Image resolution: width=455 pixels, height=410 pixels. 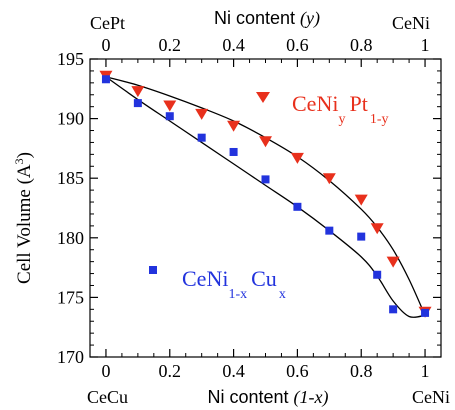 I want to click on top-axis-label-var: (y), so click(x=310, y=18).